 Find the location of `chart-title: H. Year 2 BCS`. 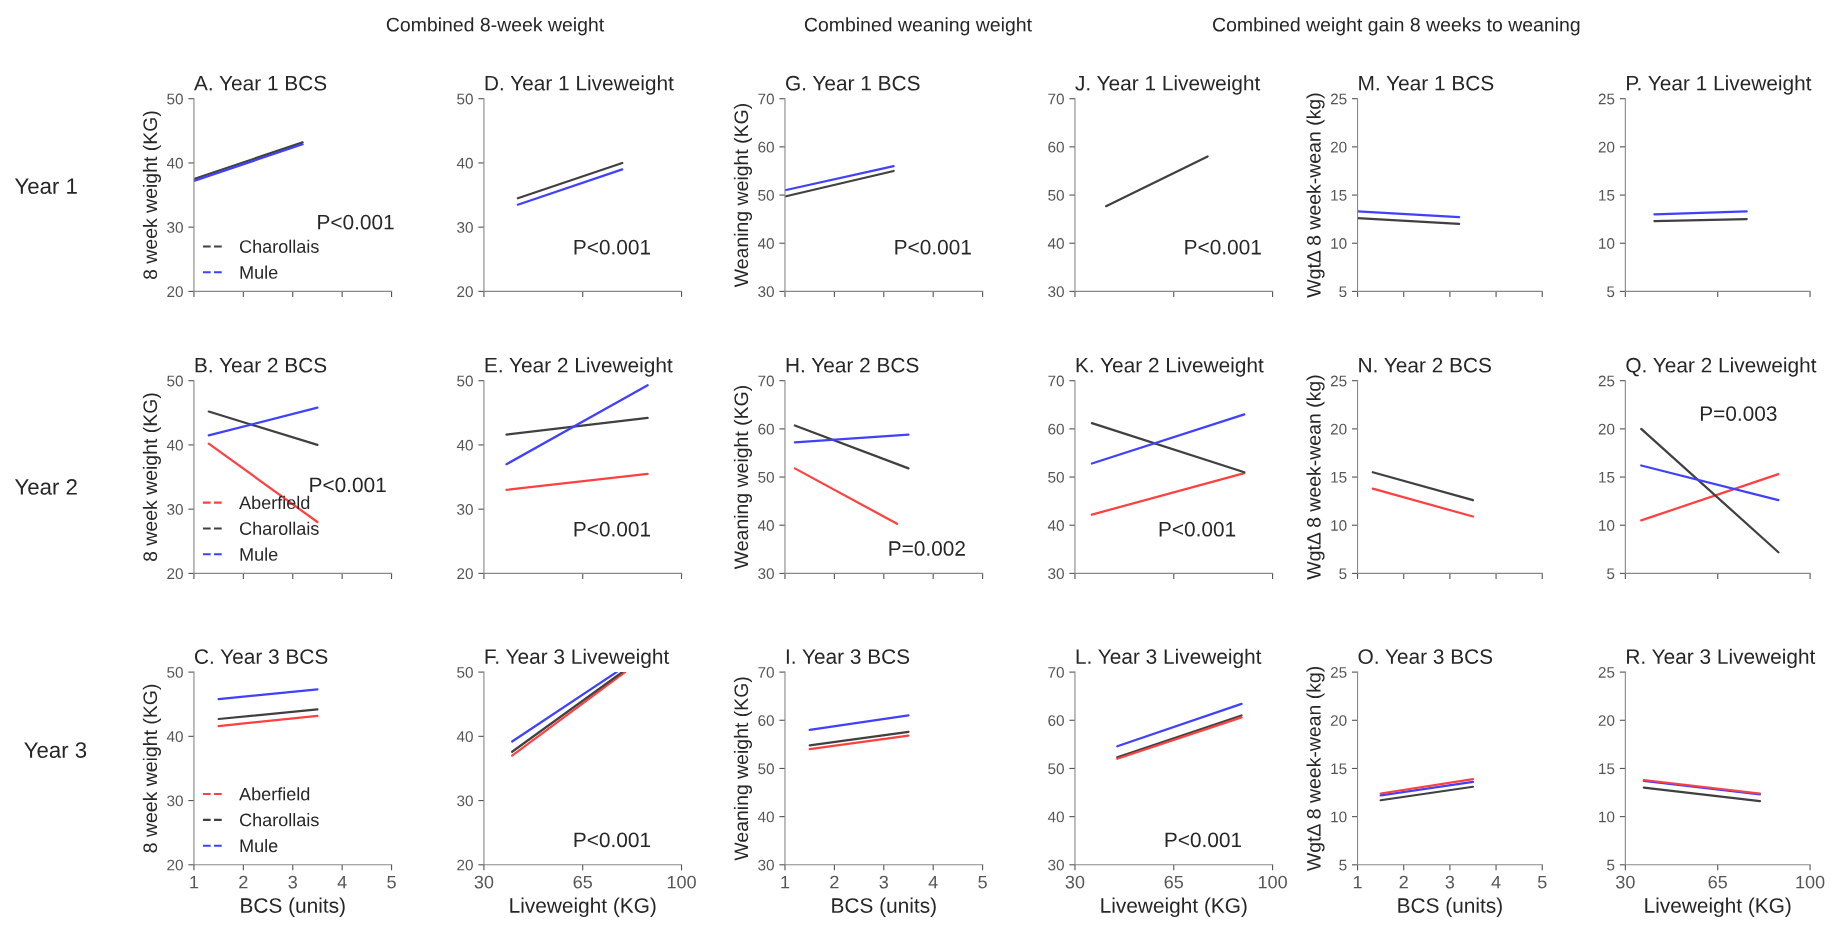

chart-title: H. Year 2 BCS is located at coordinates (852, 365).